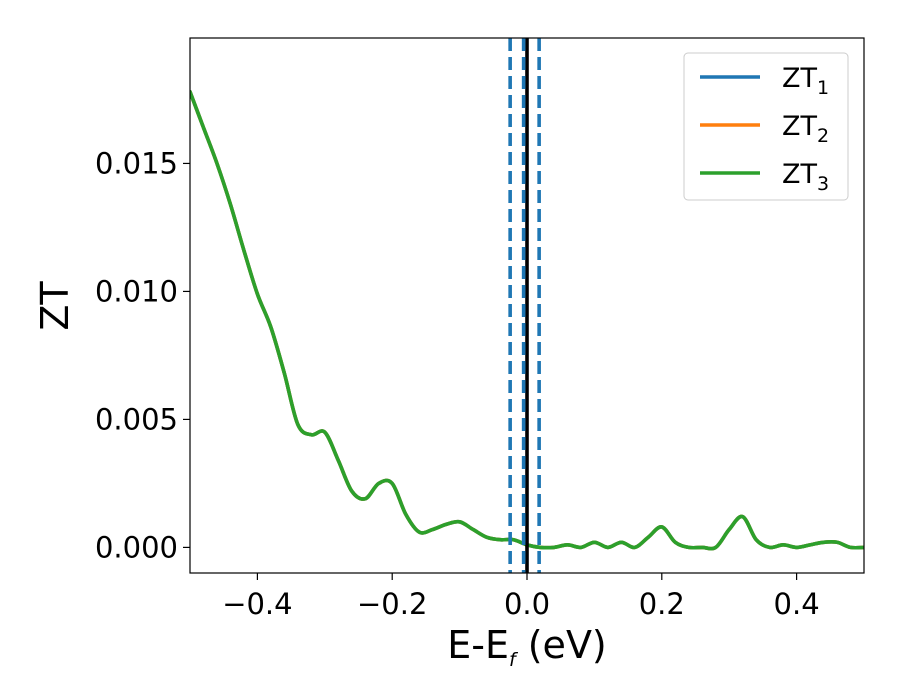  Describe the element at coordinates (805, 81) in the screenshot. I see `legend-label-1: ZT1` at that location.